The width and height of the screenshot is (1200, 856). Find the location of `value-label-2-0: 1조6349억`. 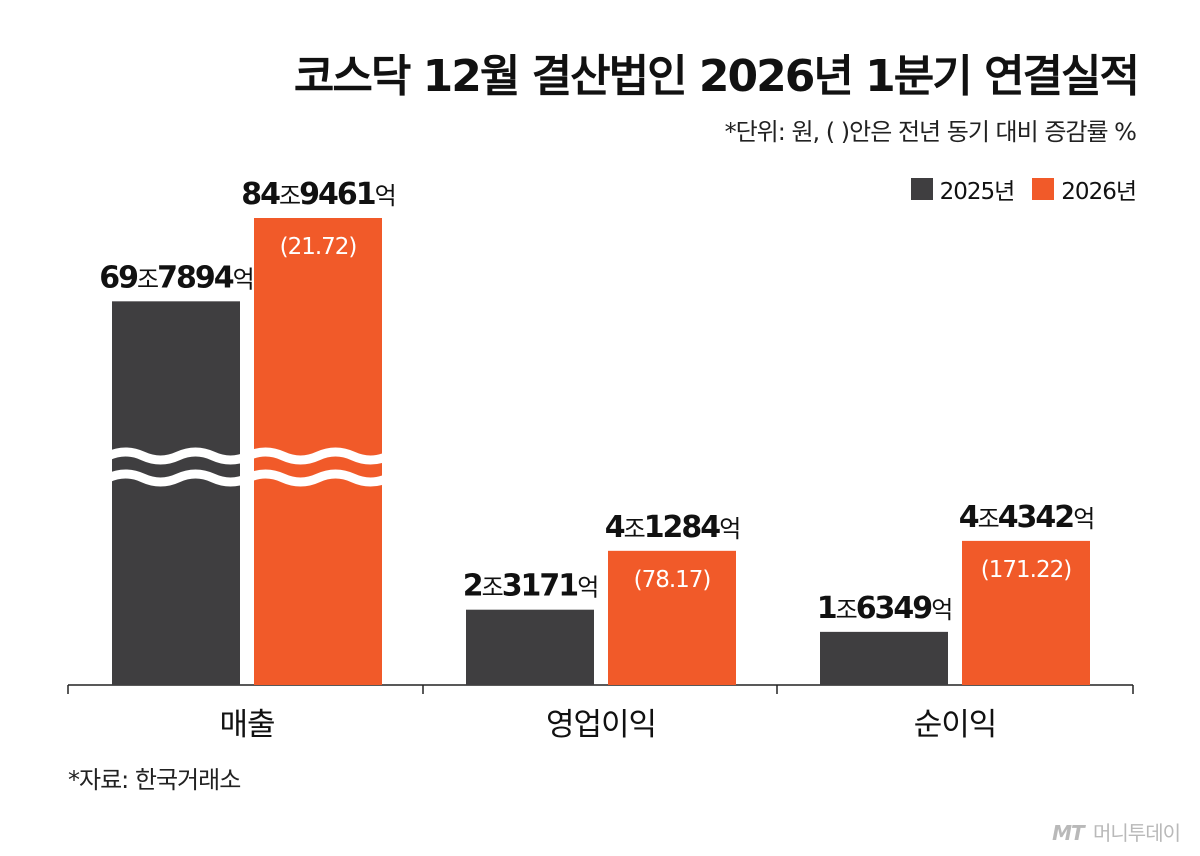

value-label-2-0: 1조6349억 is located at coordinates (884, 608).